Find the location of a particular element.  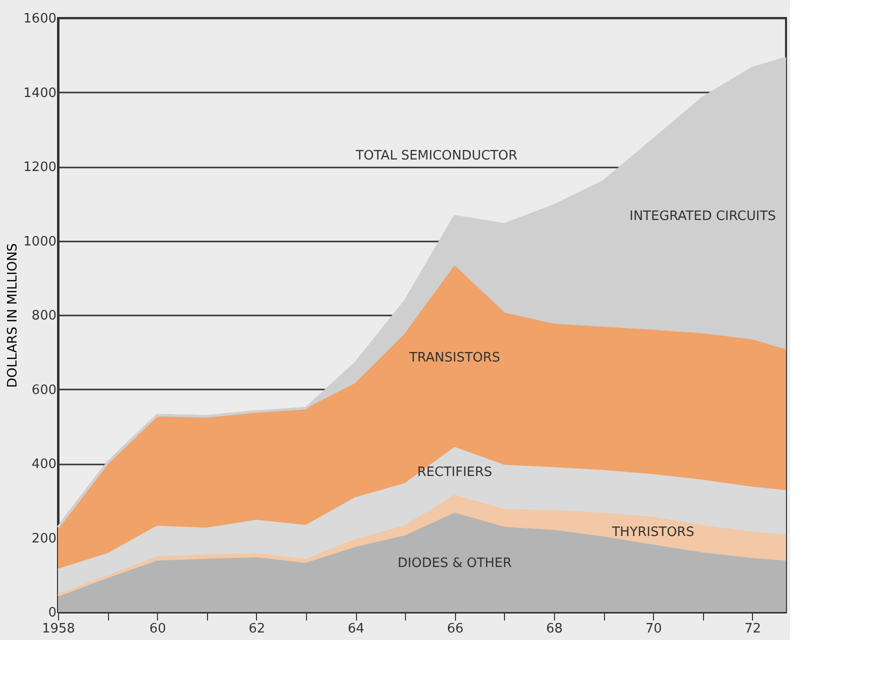

y-tick-label: 0 is located at coordinates (52, 613).